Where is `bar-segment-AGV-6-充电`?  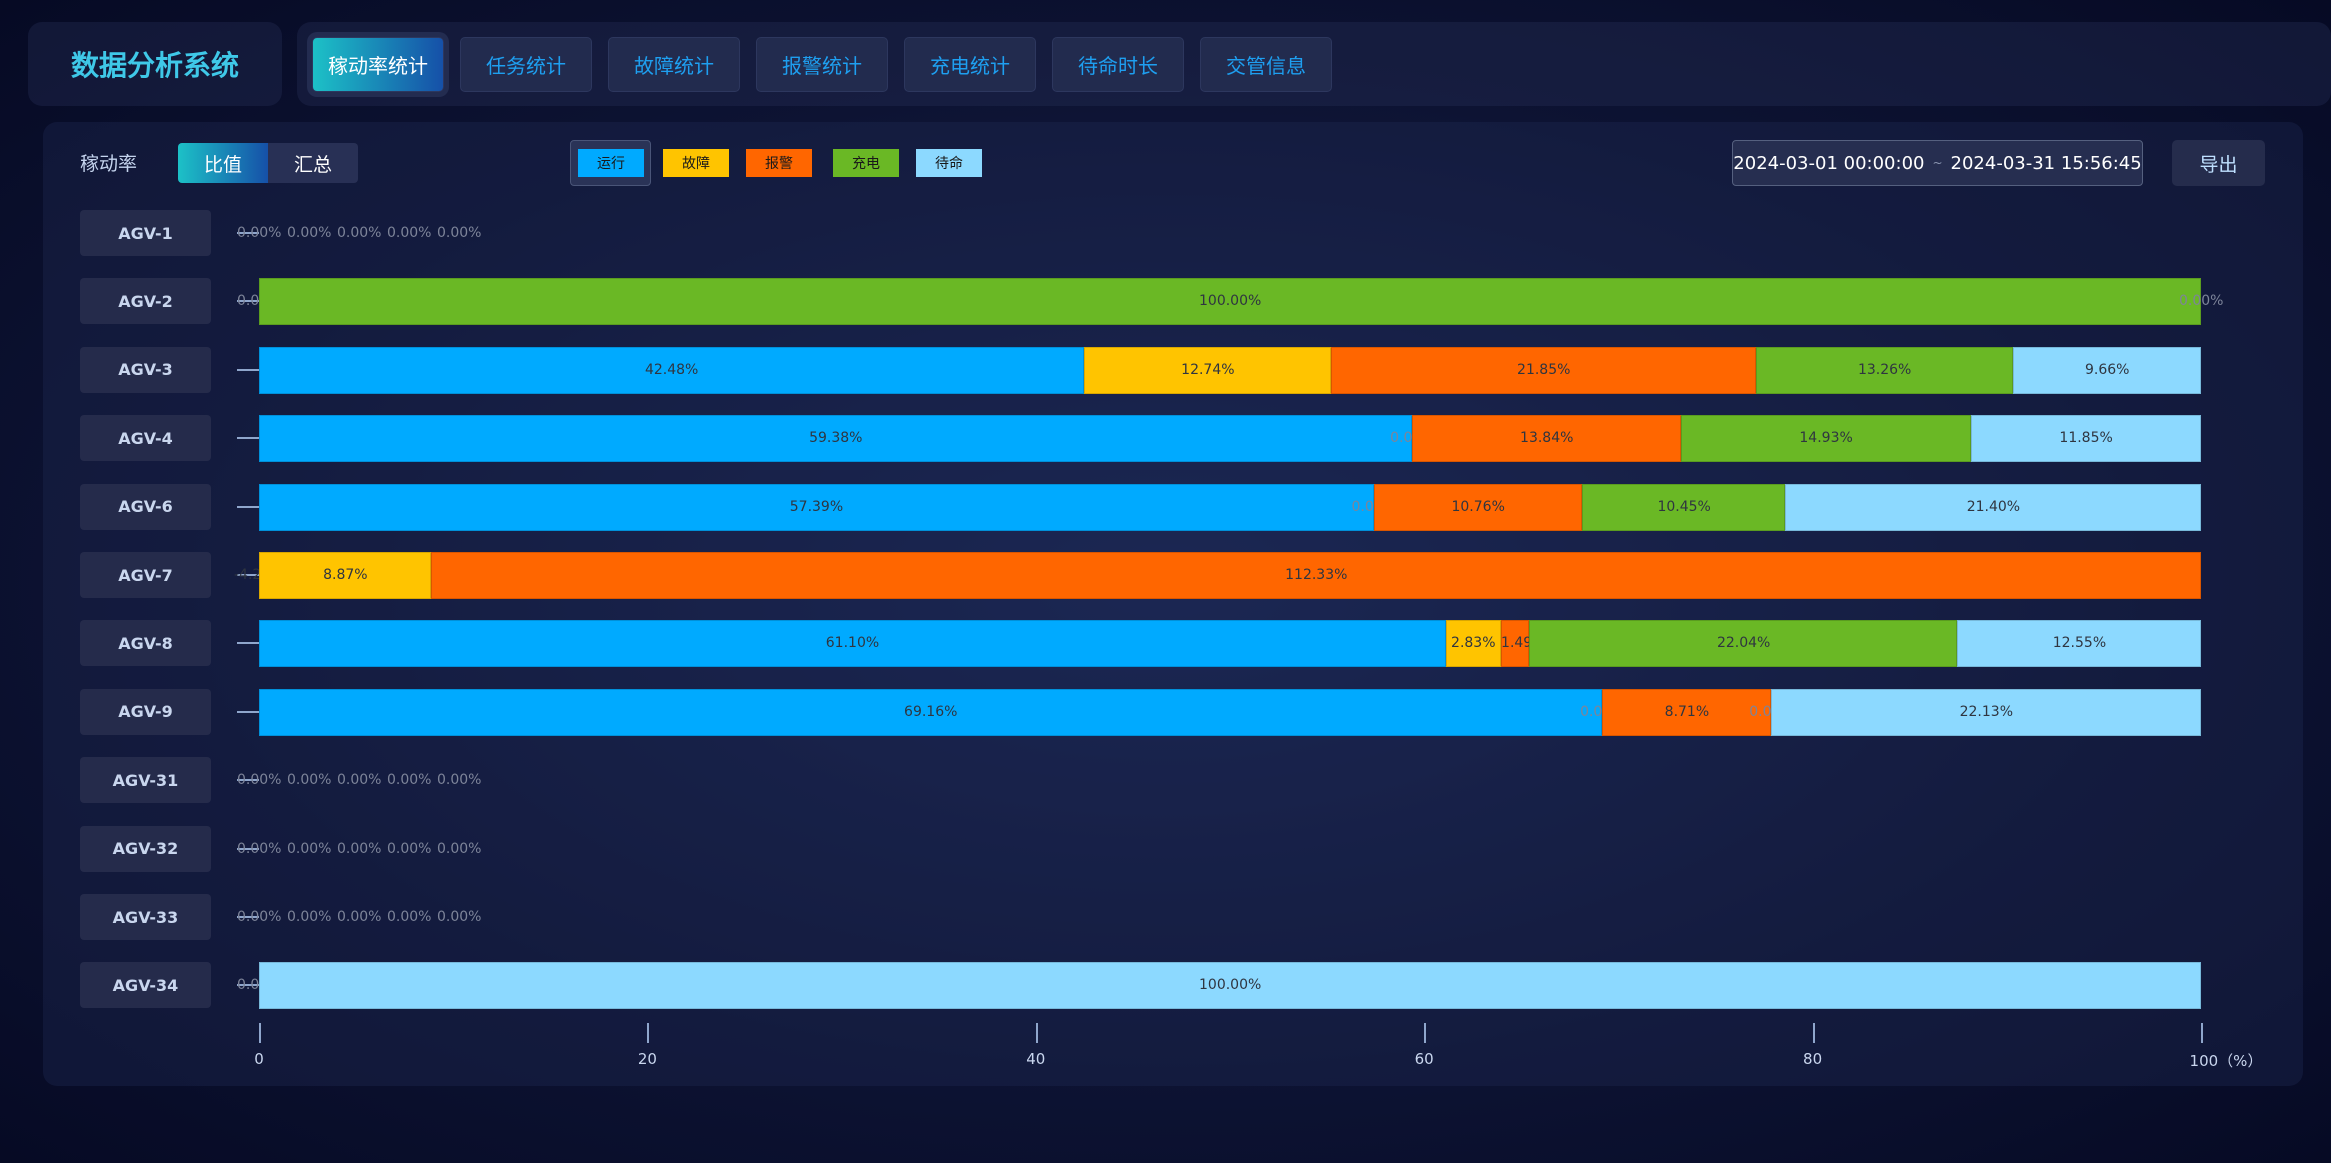 bar-segment-AGV-6-充电 is located at coordinates (1684, 507).